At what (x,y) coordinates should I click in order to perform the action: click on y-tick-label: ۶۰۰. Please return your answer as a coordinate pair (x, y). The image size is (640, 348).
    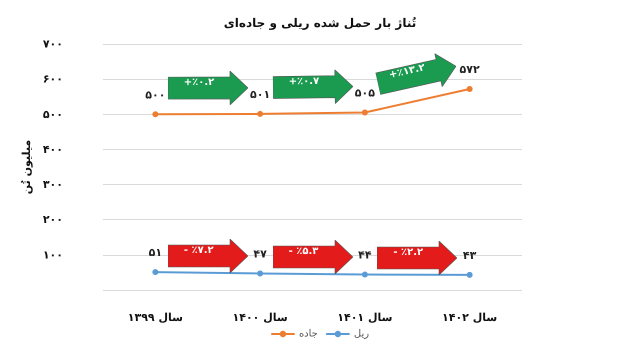
    Looking at the image, I should click on (52, 79).